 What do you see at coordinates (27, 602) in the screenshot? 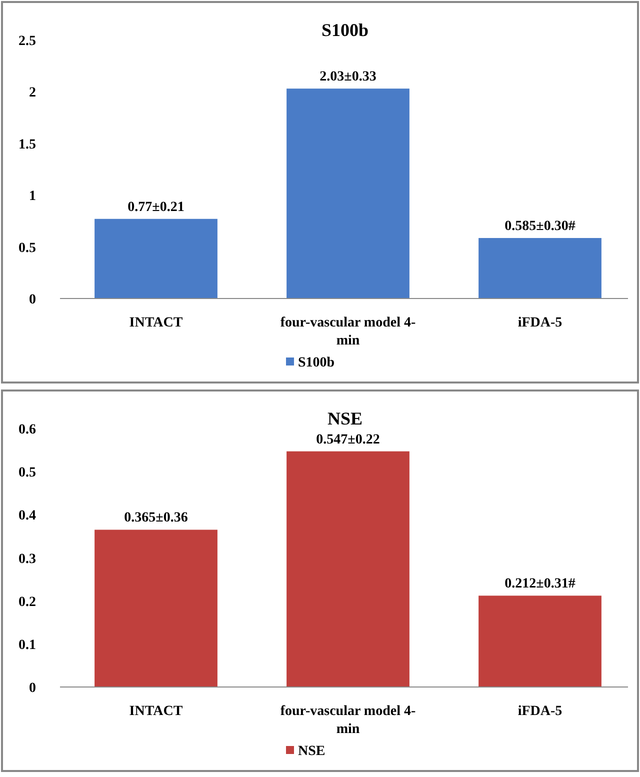
I see `y-tick-label: 0.2` at bounding box center [27, 602].